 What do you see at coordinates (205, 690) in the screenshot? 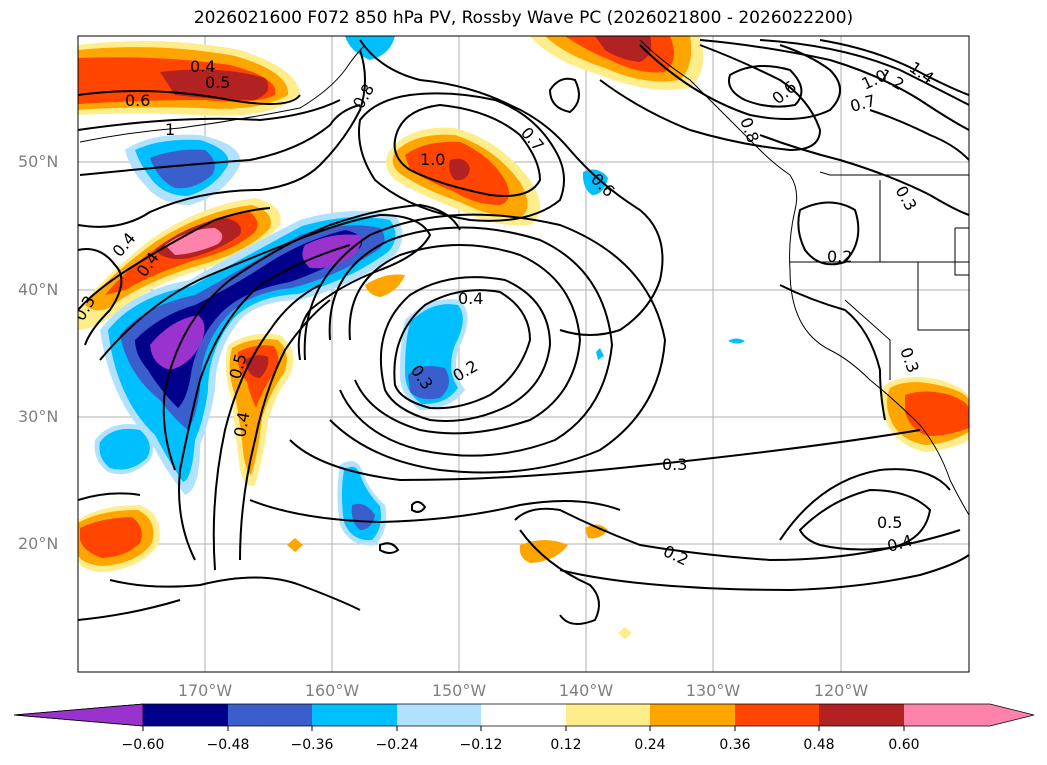
I see `longitude-label: 170°W` at bounding box center [205, 690].